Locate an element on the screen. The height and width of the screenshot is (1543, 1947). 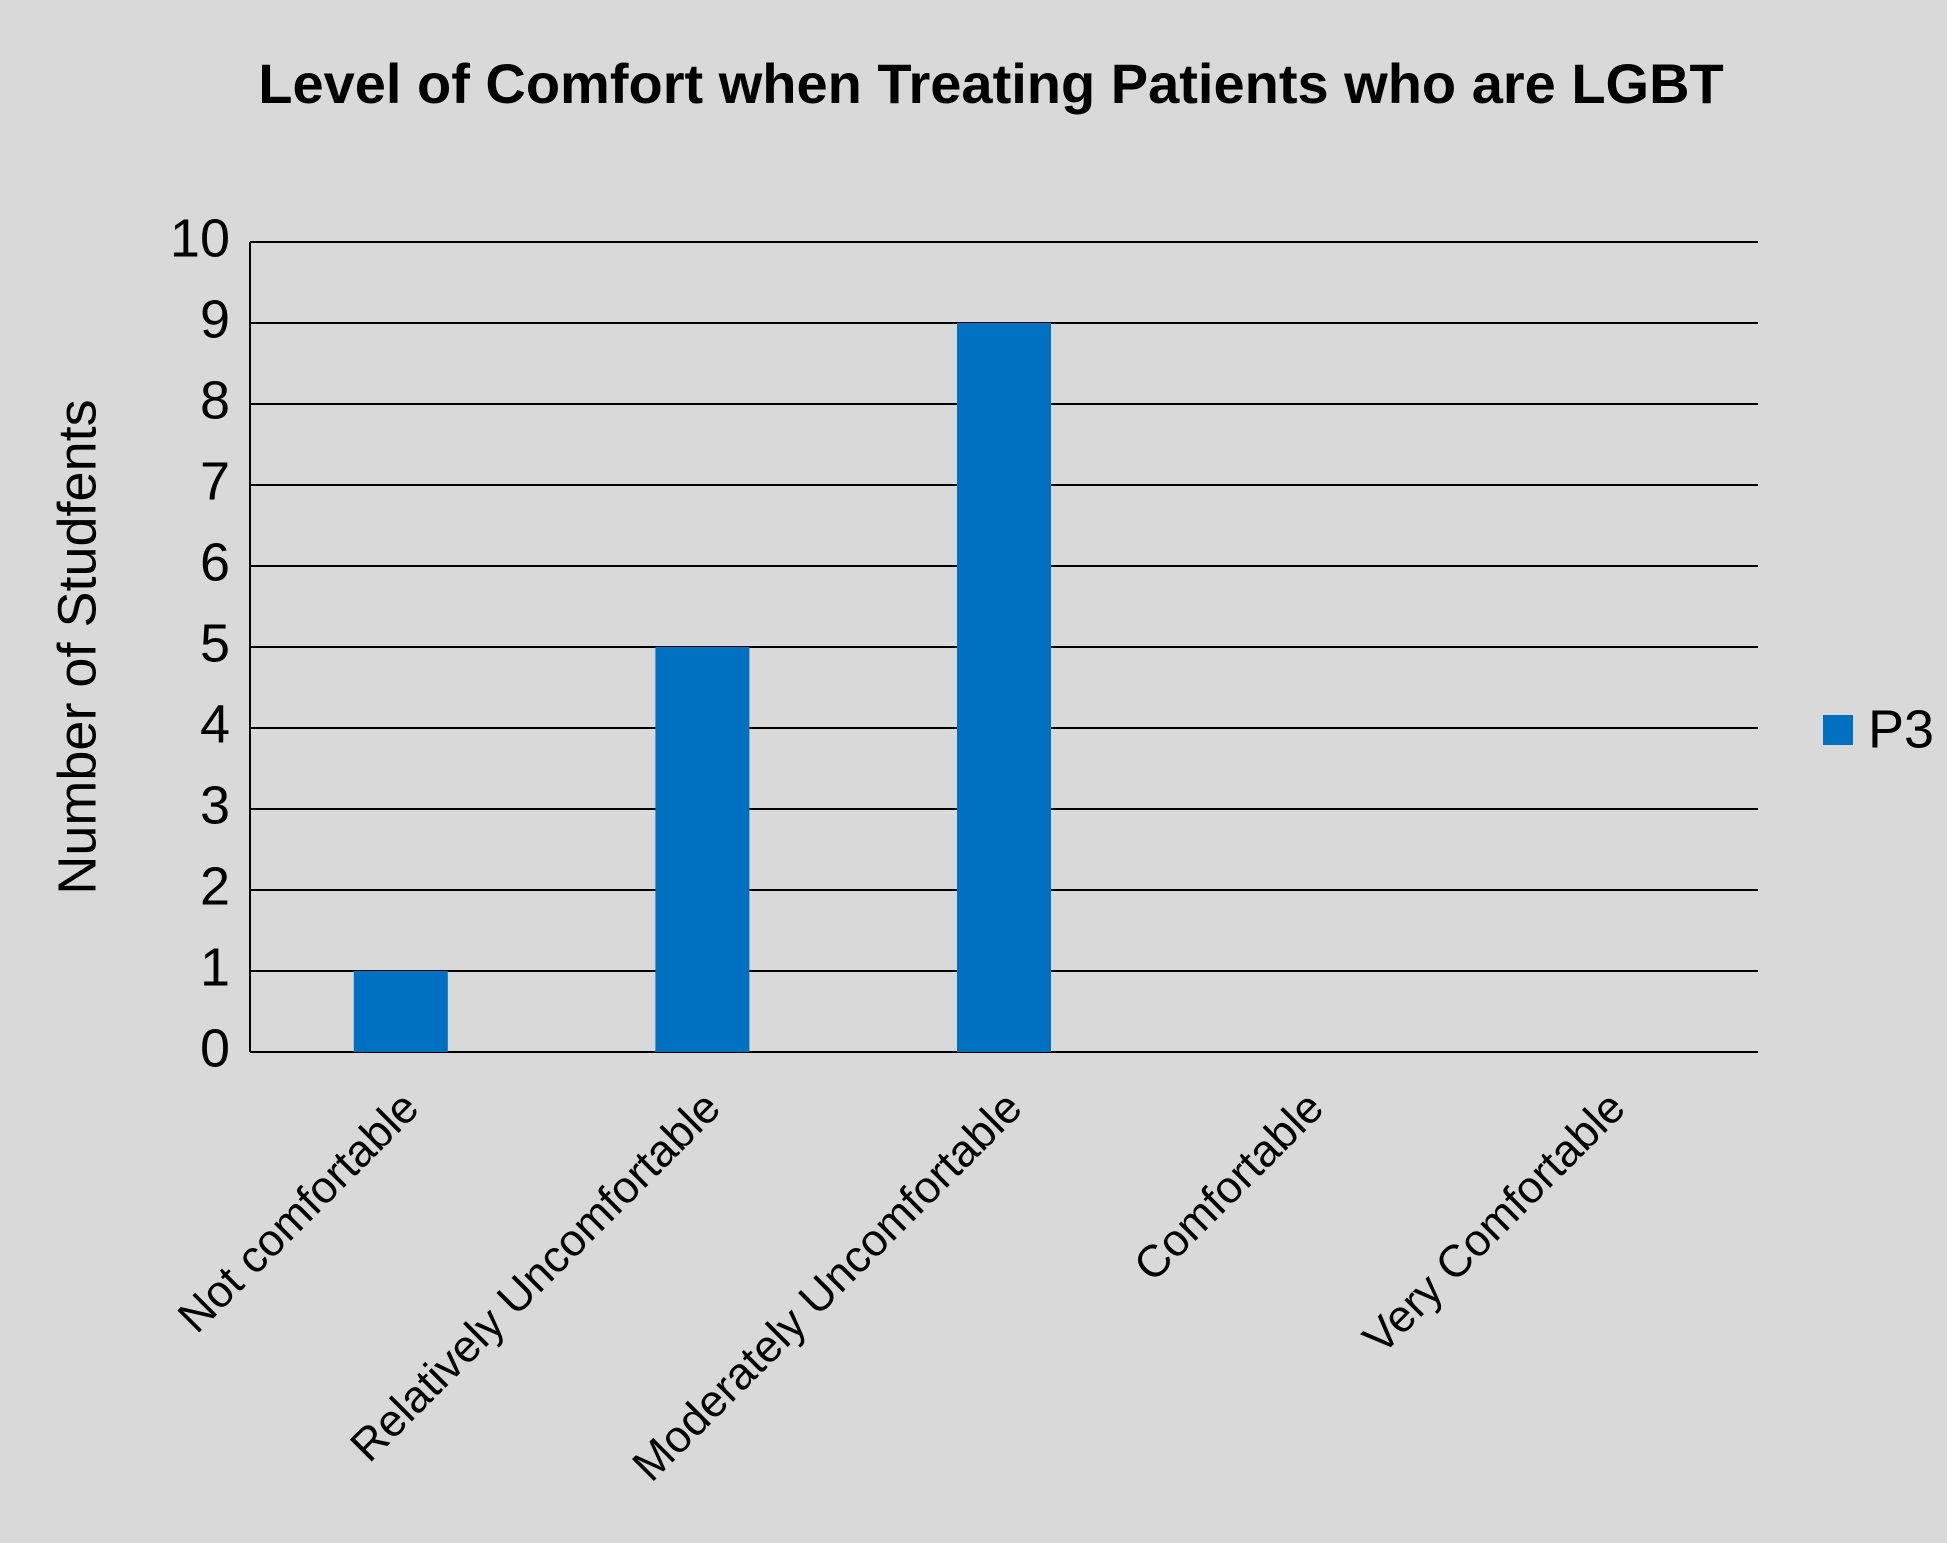
legend-swatch is located at coordinates (1838, 730).